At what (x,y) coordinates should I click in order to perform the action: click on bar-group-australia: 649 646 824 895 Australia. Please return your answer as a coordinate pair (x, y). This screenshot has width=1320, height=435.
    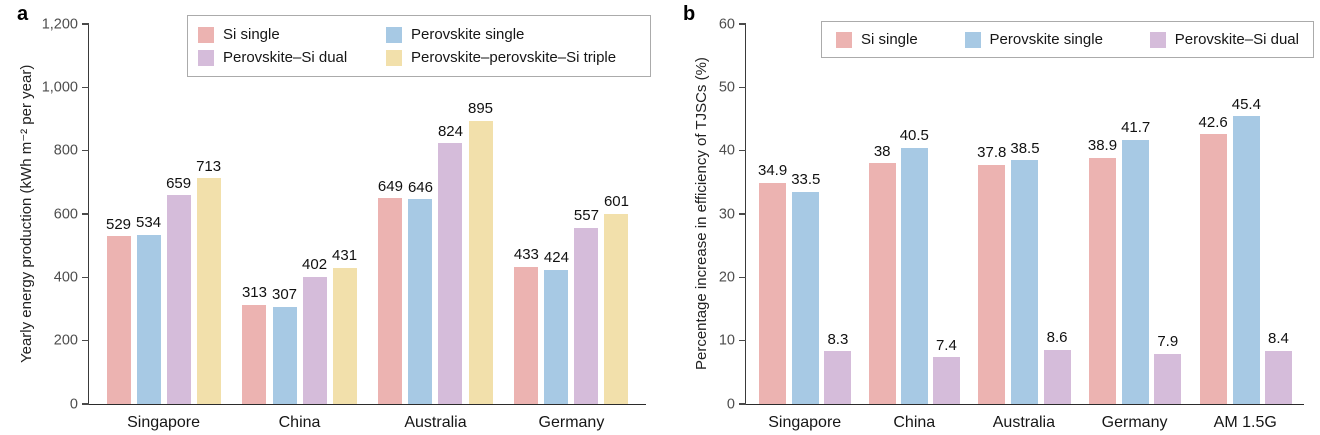
    Looking at the image, I should click on (435, 266).